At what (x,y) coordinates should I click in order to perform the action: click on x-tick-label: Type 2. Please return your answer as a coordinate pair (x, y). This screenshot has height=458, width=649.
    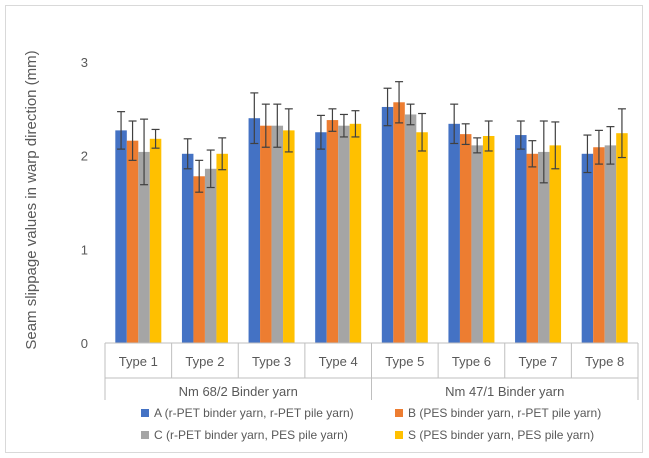
    Looking at the image, I should click on (204, 361).